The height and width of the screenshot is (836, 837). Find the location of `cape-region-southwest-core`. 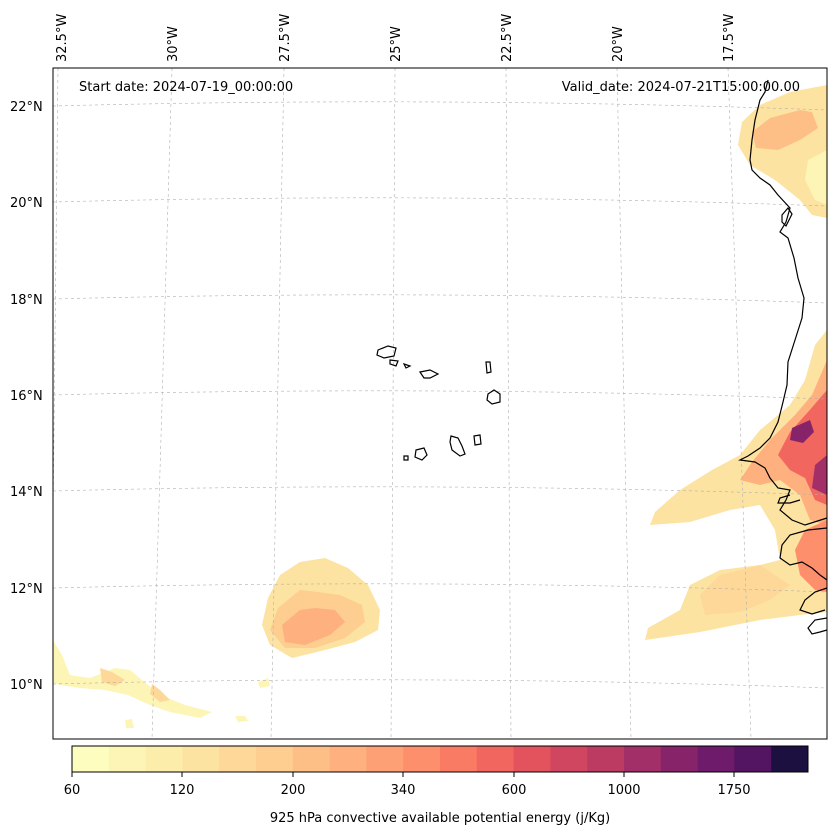

cape-region-southwest-core is located at coordinates (112, 677).